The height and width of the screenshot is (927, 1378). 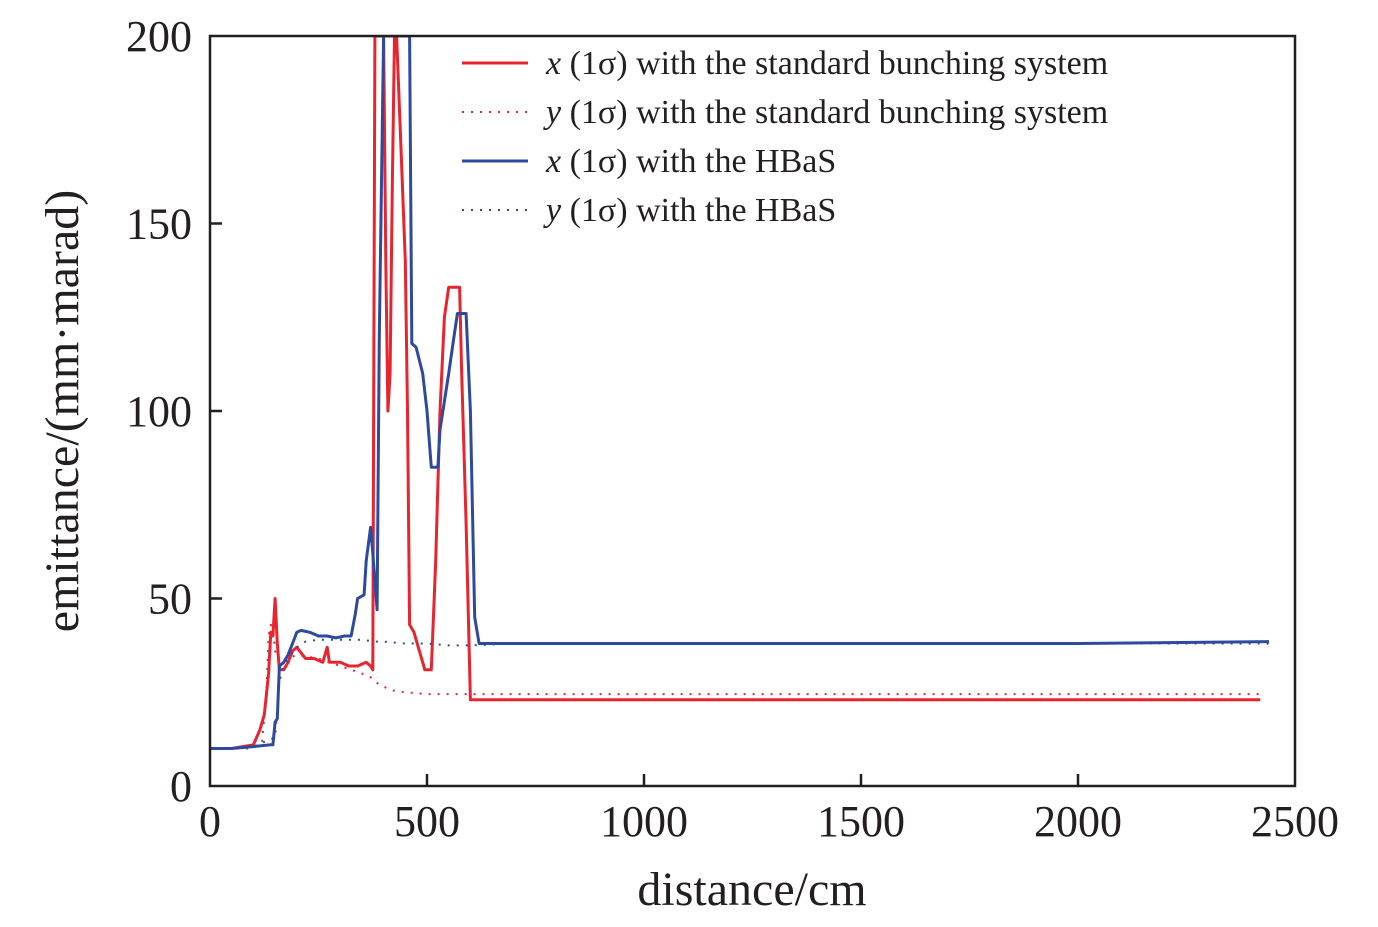 I want to click on x-tick-label: 1000, so click(x=644, y=821).